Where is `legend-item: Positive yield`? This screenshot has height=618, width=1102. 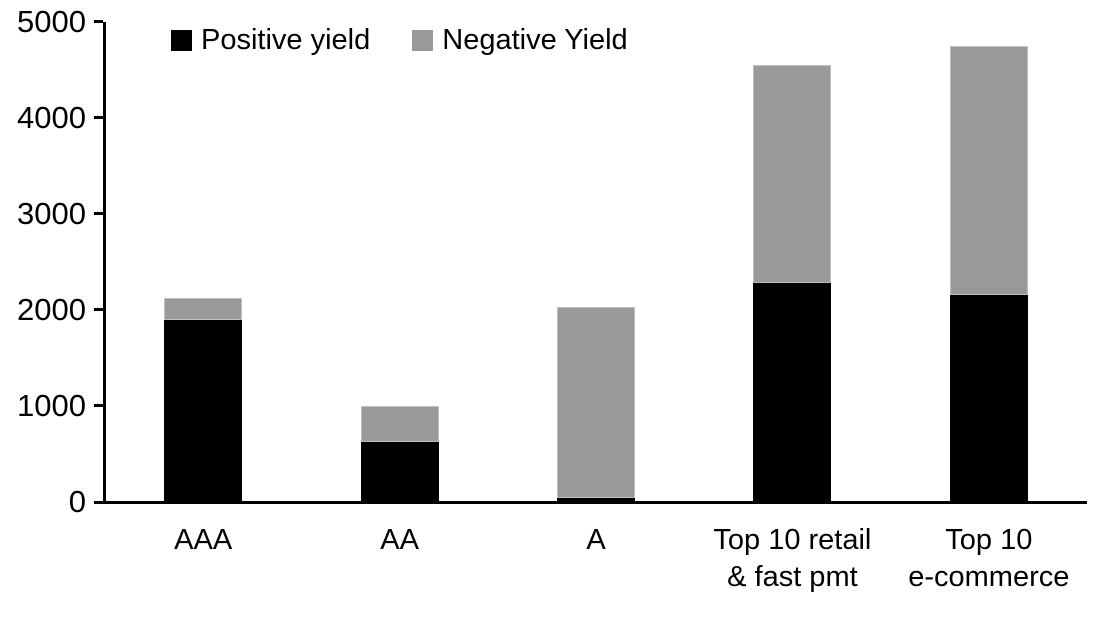 legend-item: Positive yield is located at coordinates (270, 40).